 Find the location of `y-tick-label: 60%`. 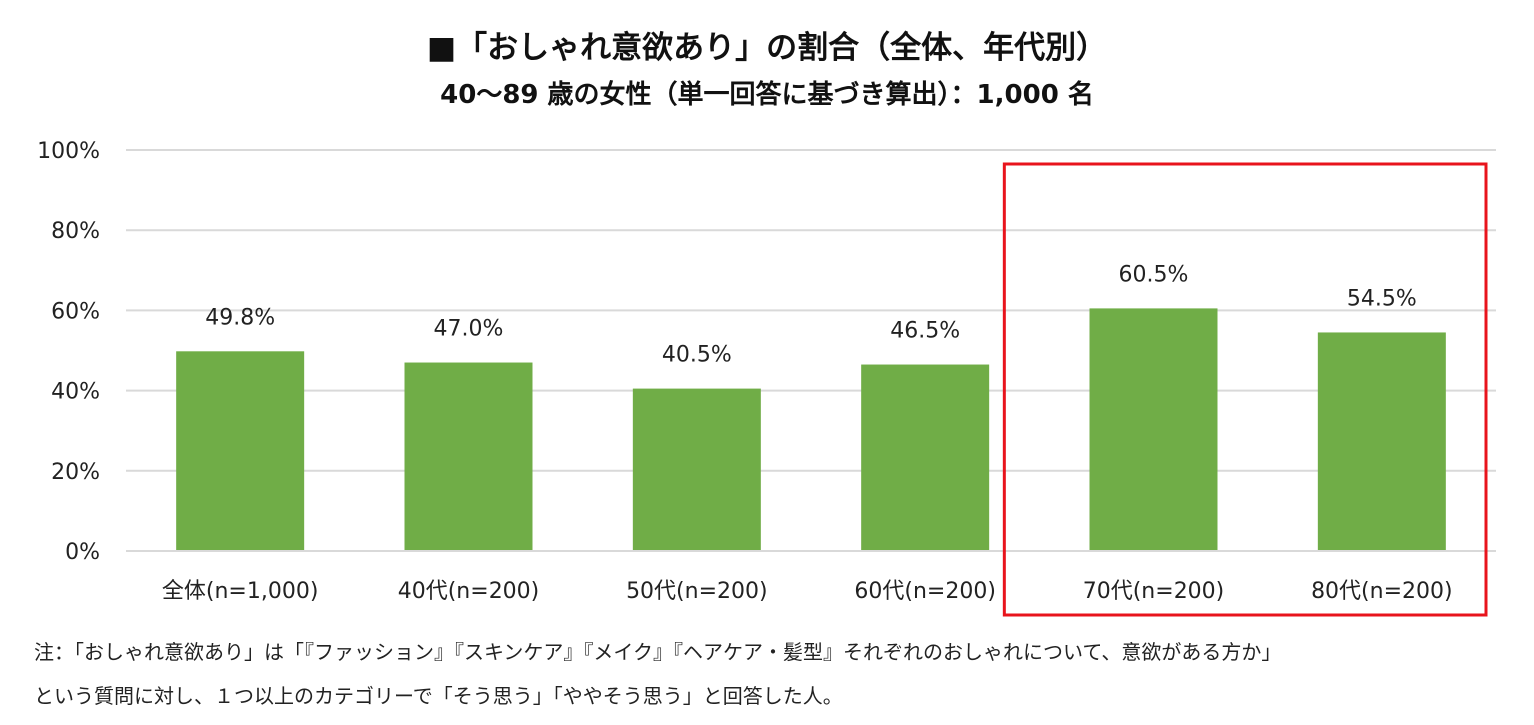

y-tick-label: 60% is located at coordinates (75, 311).